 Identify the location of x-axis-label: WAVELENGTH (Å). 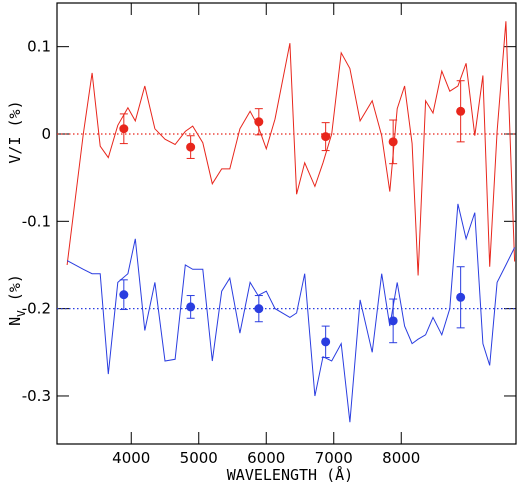
(290, 474).